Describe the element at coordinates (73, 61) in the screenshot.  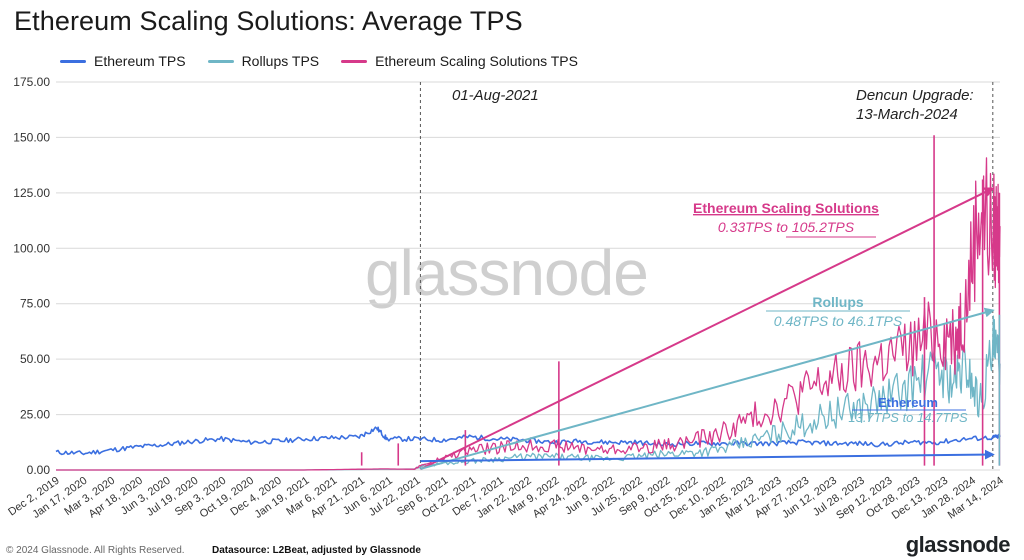
I see `legend-swatch-ethereum` at that location.